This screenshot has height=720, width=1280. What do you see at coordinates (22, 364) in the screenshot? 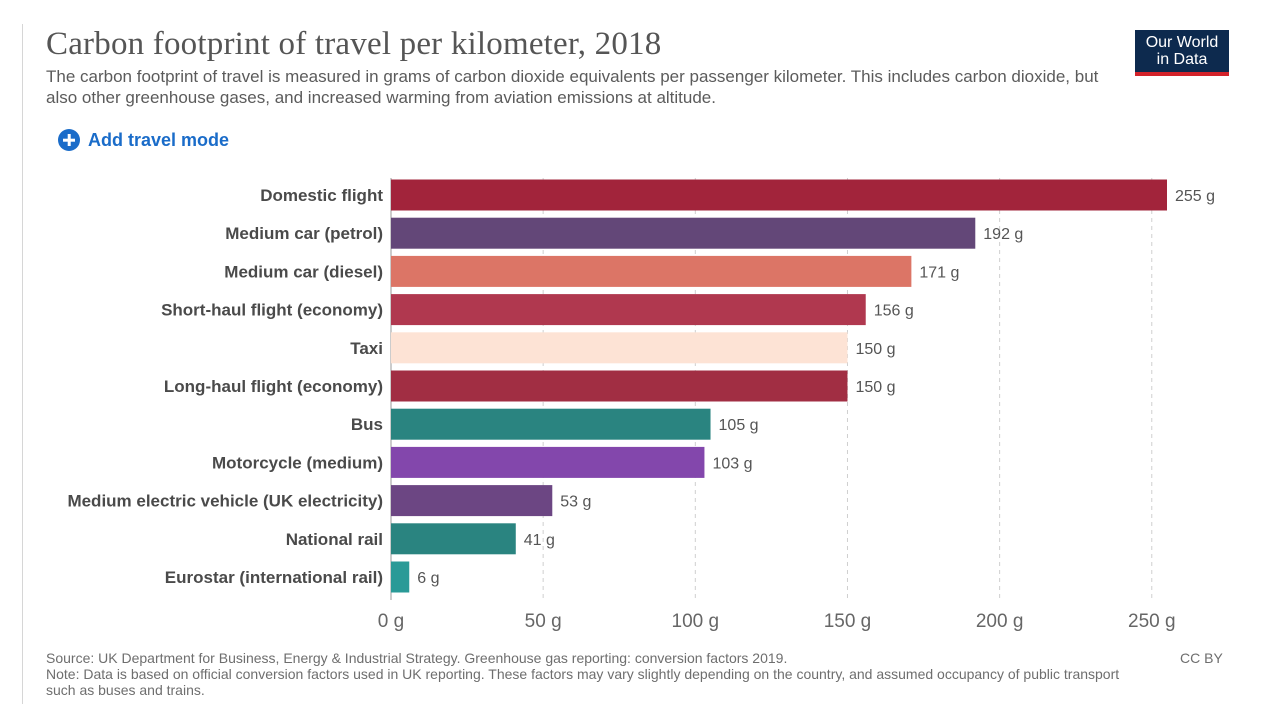
I see `left-border-rule` at bounding box center [22, 364].